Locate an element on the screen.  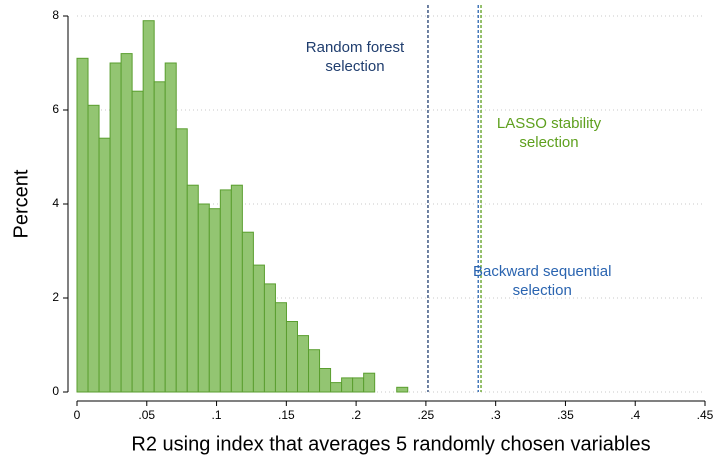
x-tick-label: .25 is located at coordinates (426, 415).